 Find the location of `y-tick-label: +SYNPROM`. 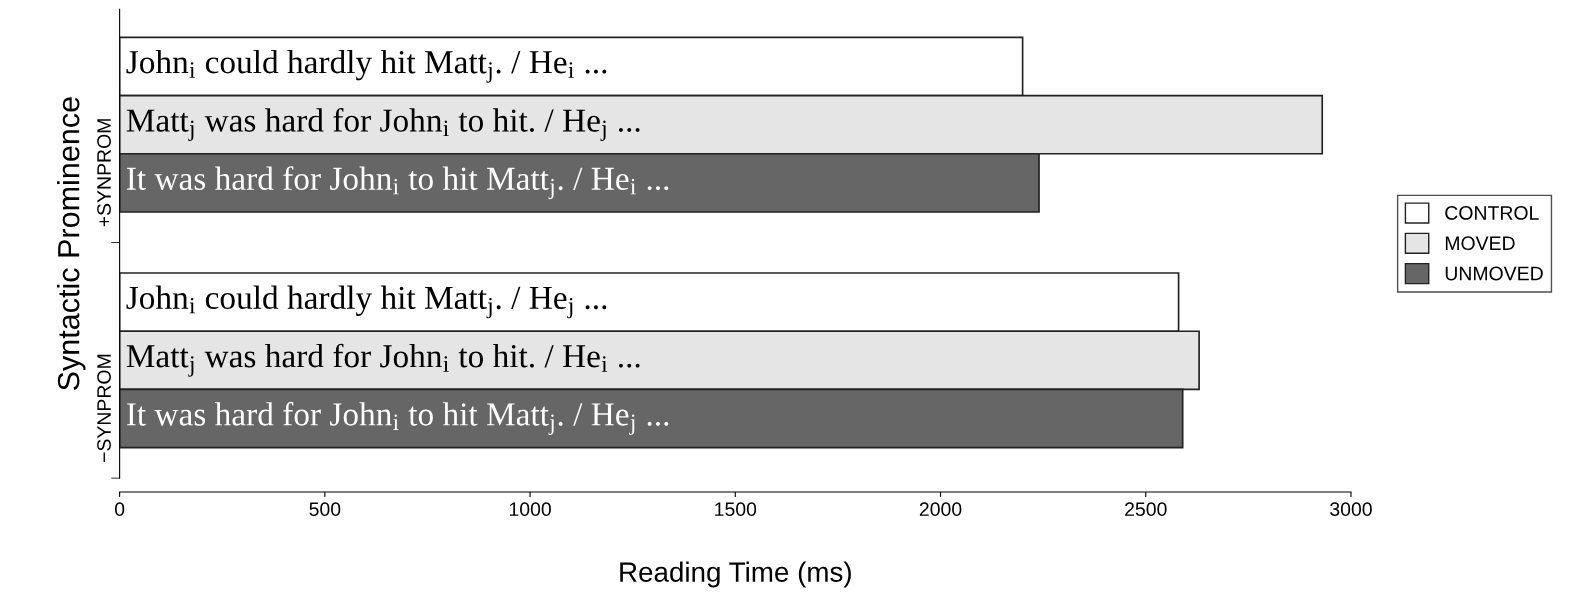

y-tick-label: +SYNPROM is located at coordinates (104, 173).